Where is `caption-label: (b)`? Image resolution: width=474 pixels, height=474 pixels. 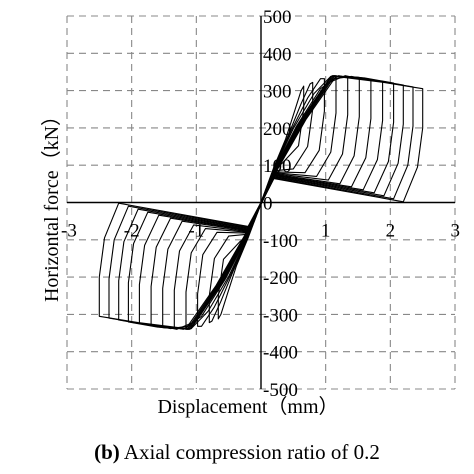 caption-label: (b) is located at coordinates (107, 452).